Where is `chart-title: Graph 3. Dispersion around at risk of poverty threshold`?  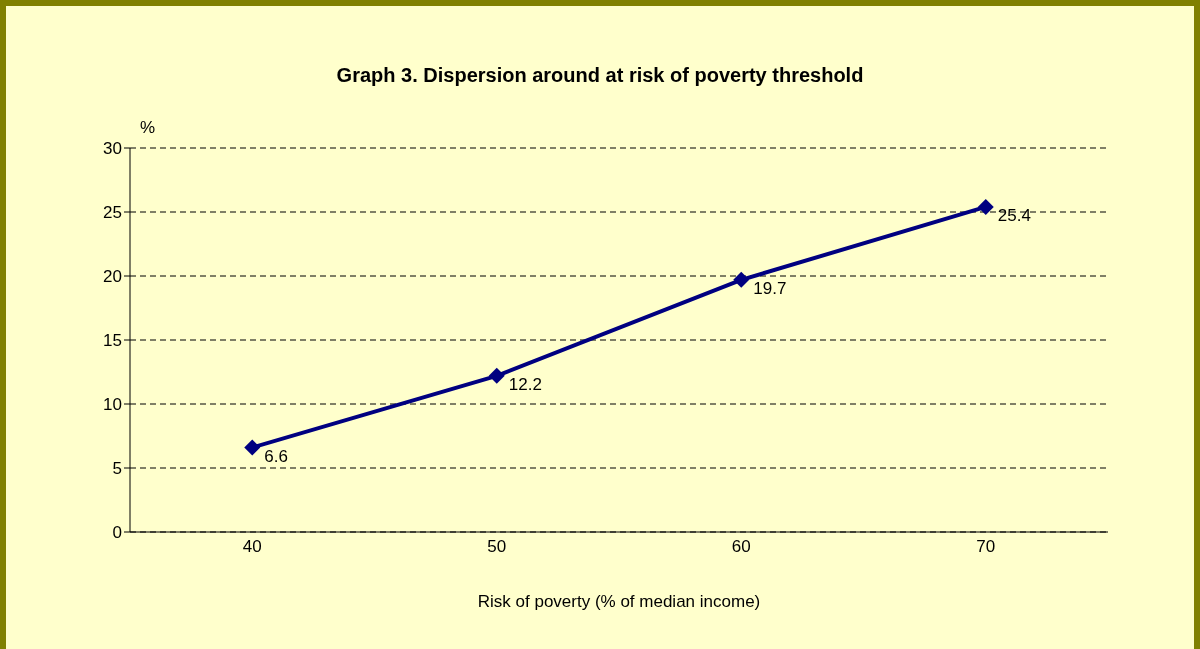
chart-title: Graph 3. Dispersion around at risk of poverty threshold is located at coordinates (600, 75).